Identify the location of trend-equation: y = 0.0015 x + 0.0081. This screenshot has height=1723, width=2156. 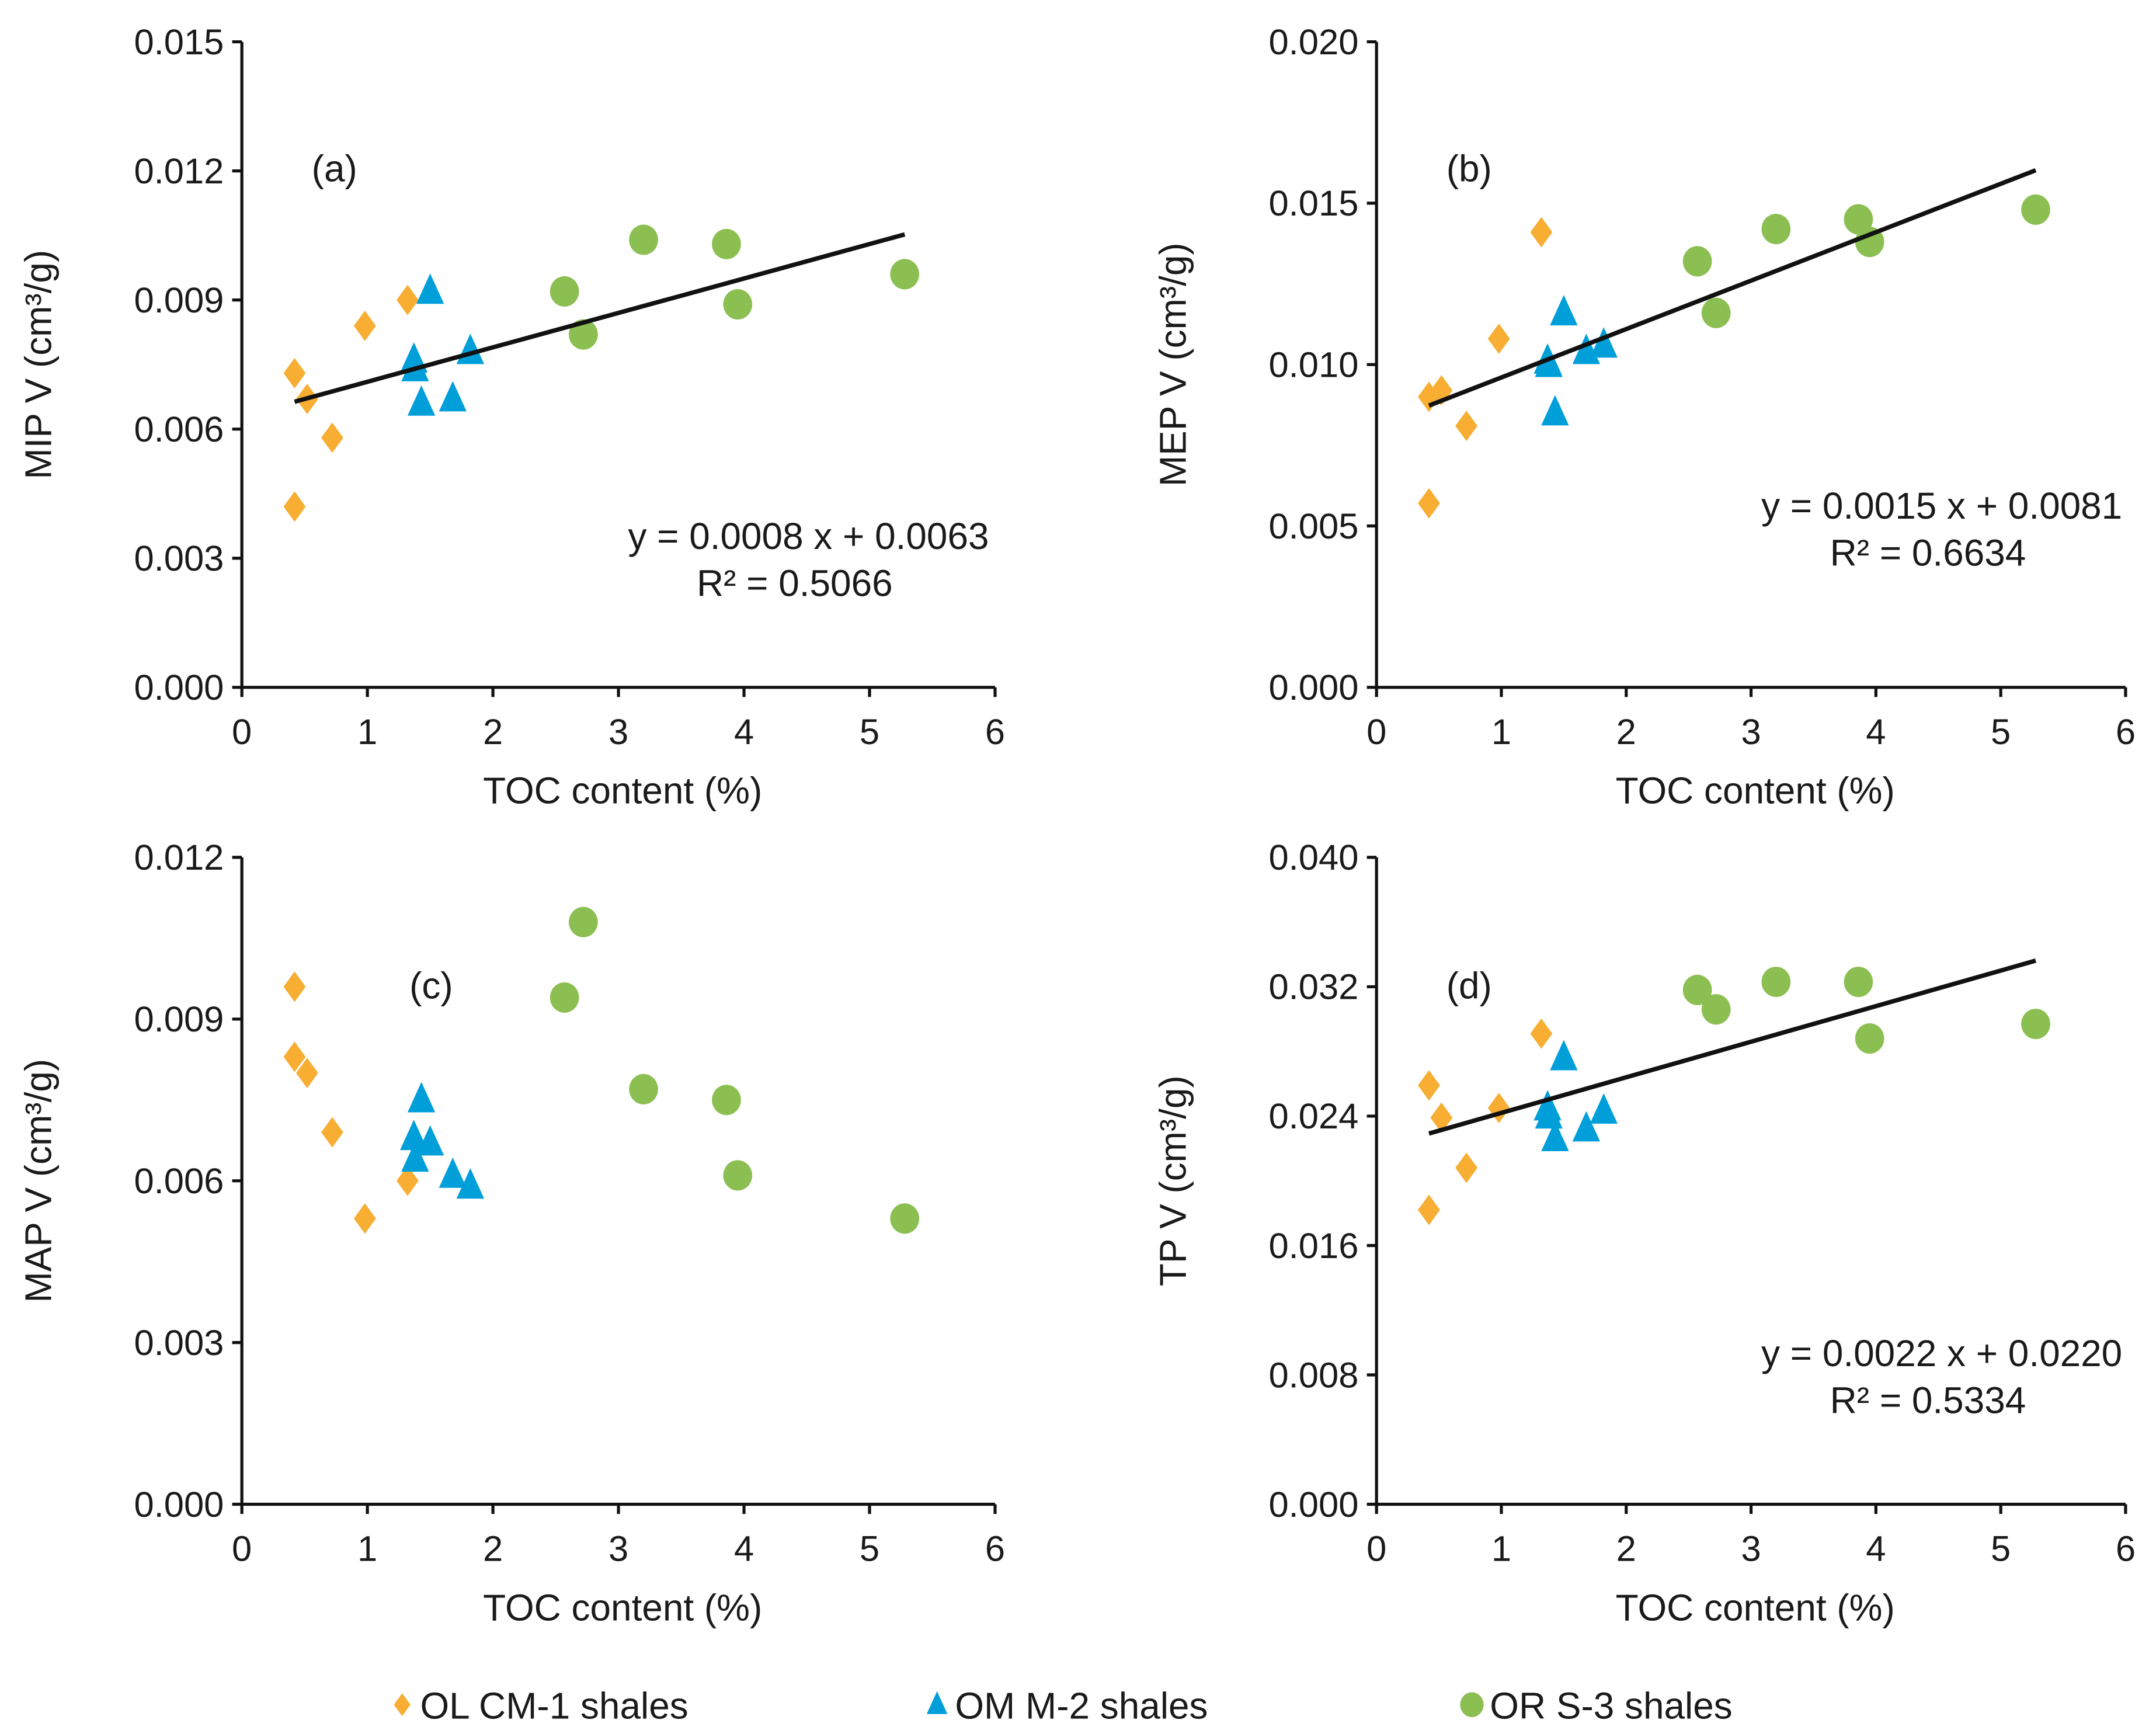
(1942, 506).